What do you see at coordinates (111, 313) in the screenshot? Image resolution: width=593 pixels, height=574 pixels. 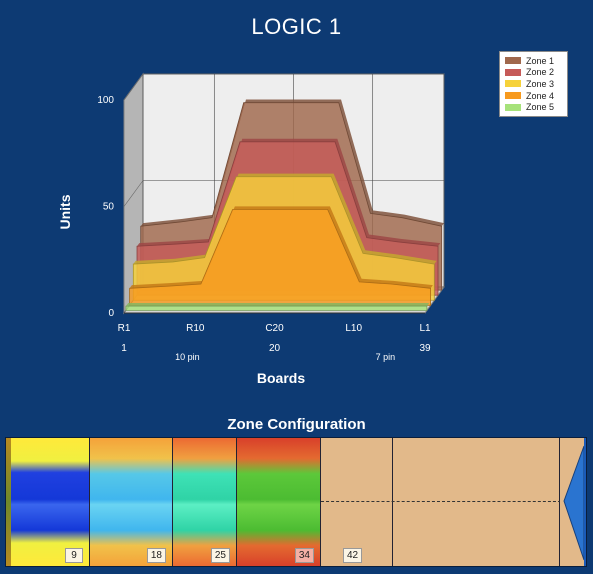 I see `y-tick-label: 0` at bounding box center [111, 313].